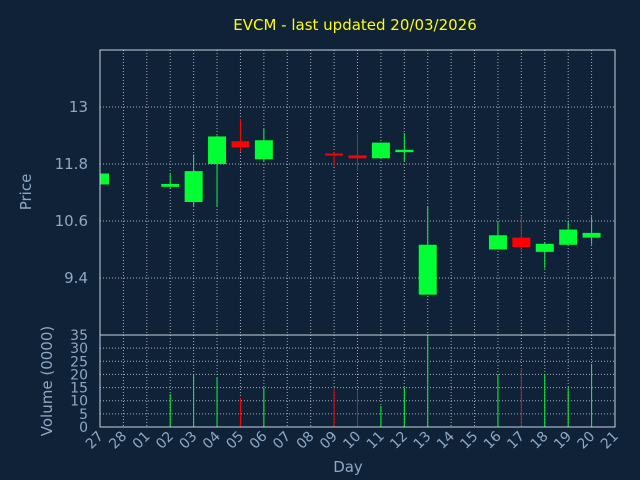  What do you see at coordinates (79, 349) in the screenshot?
I see `volume-y-tick-label: 30` at bounding box center [79, 349].